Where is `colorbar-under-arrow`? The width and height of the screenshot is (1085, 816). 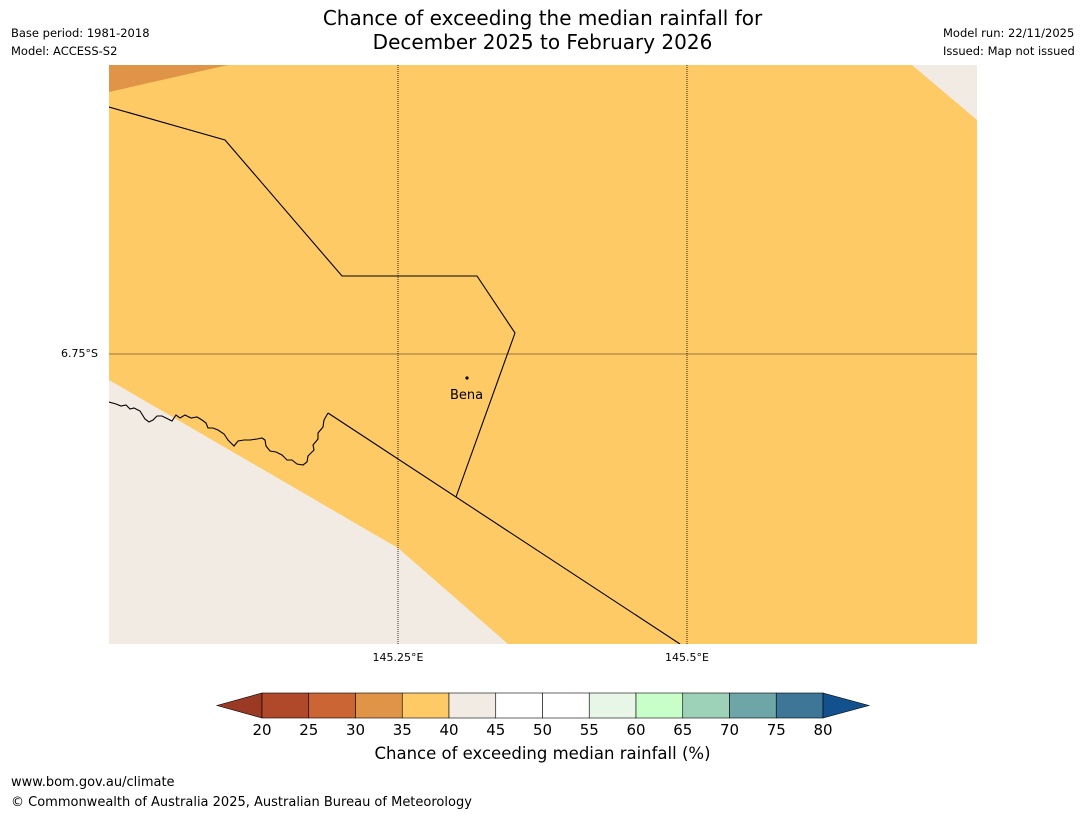 colorbar-under-arrow is located at coordinates (239, 705).